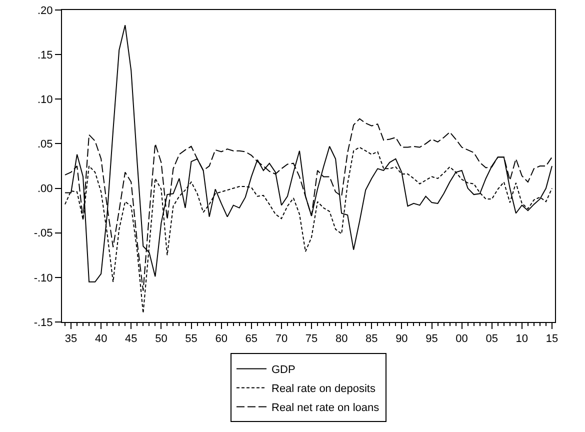  I want to click on x-tick-label: 55, so click(191, 339).